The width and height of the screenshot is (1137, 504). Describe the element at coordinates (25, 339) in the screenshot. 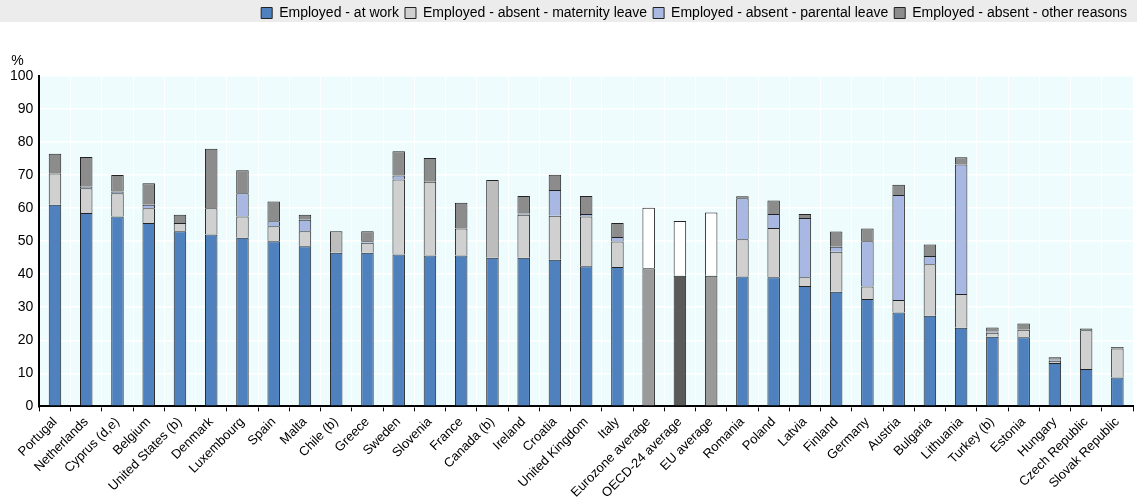

I see `y-tick-label: 20` at that location.